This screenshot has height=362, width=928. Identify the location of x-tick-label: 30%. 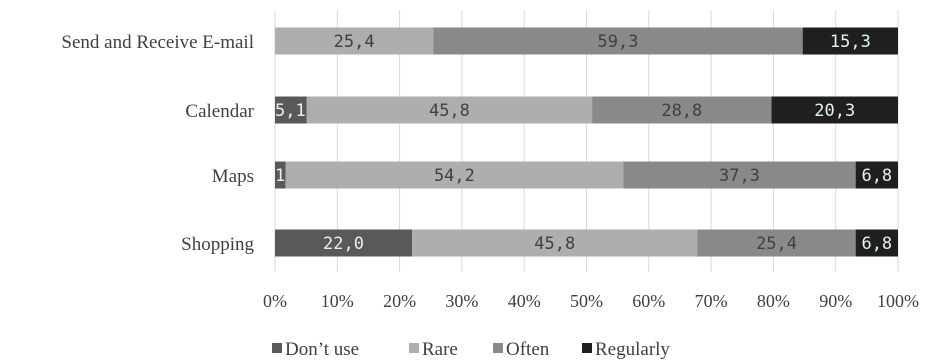
(461, 301).